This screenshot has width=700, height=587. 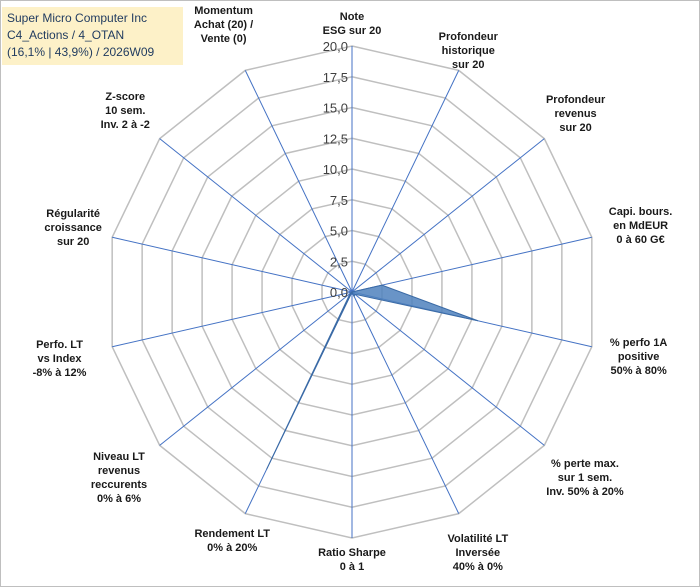 I want to click on axis-label: Perfo. LT vs Index -8% à 12%, so click(x=59, y=358).